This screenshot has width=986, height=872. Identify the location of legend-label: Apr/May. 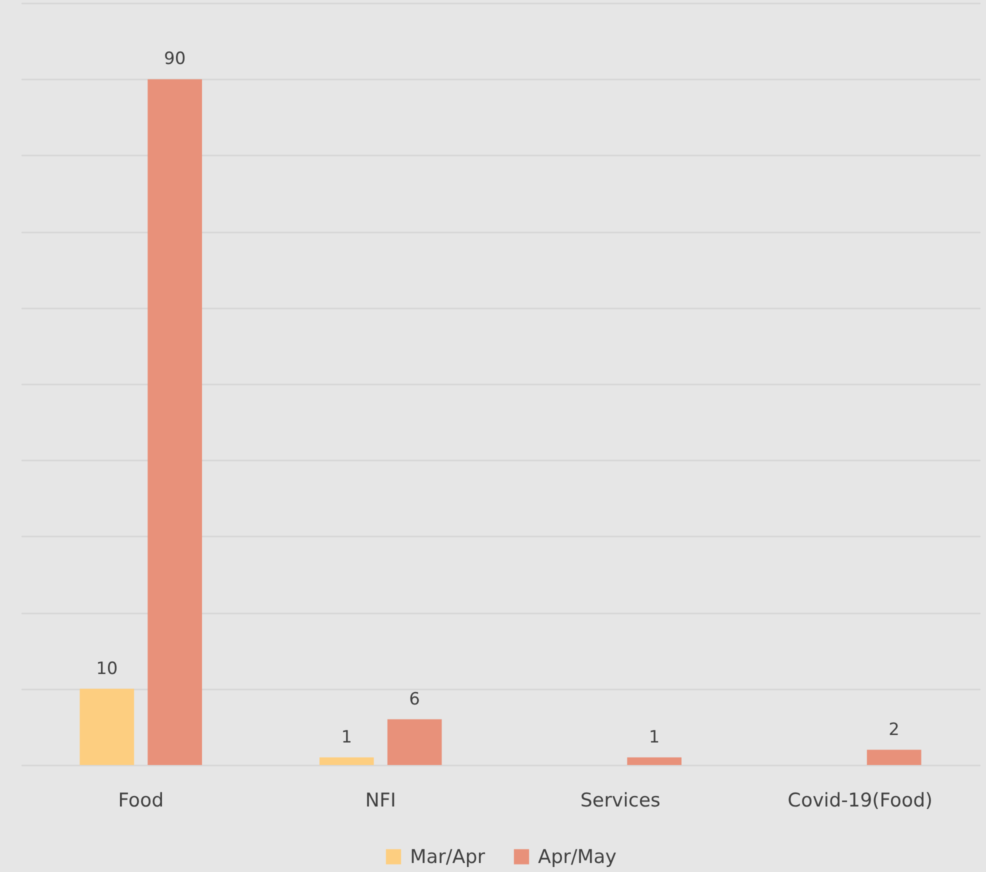
(577, 857).